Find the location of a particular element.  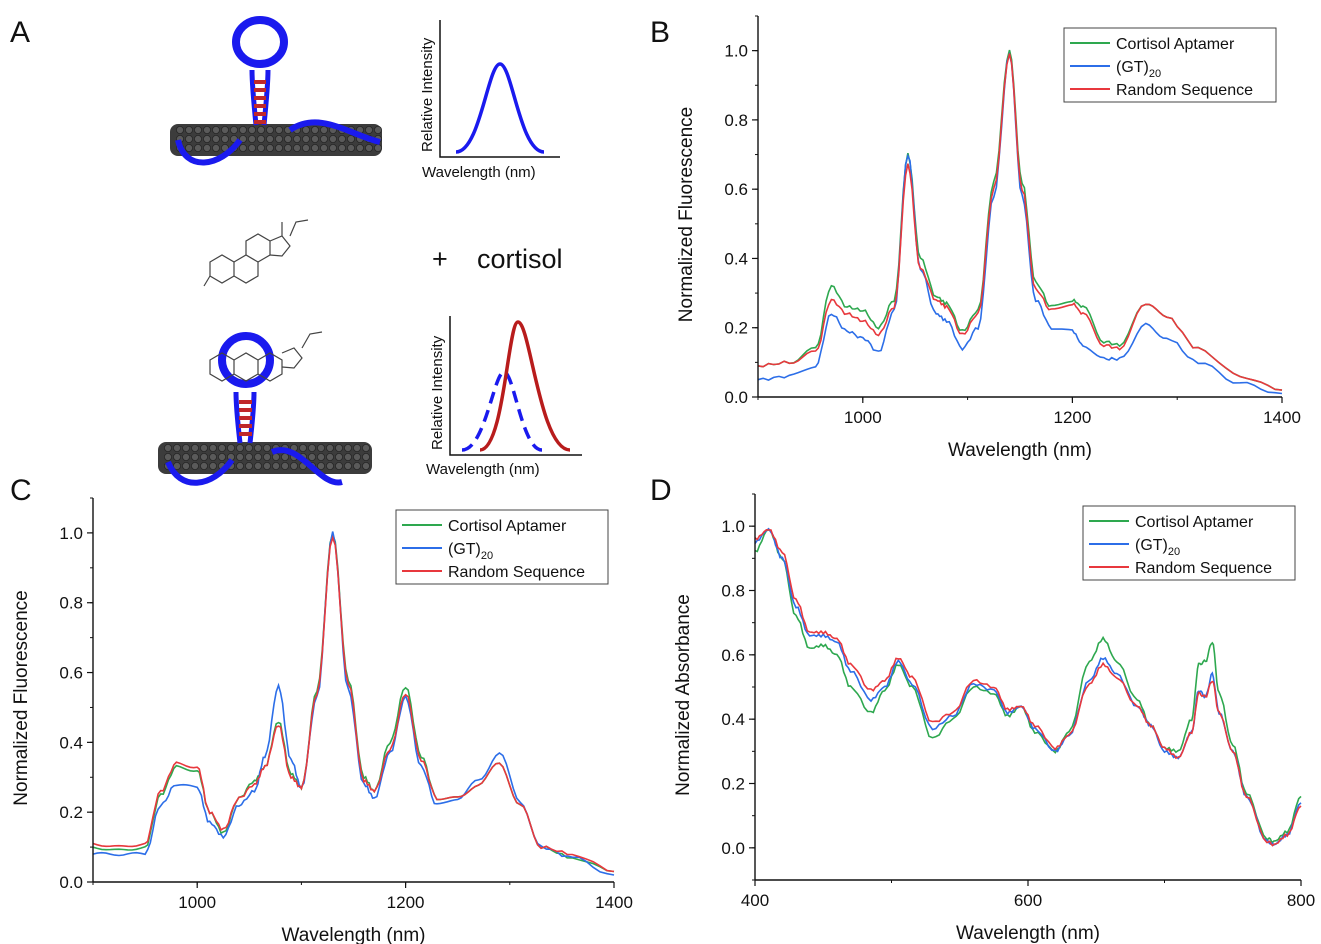

panel-letter-c: C is located at coordinates (21, 490).